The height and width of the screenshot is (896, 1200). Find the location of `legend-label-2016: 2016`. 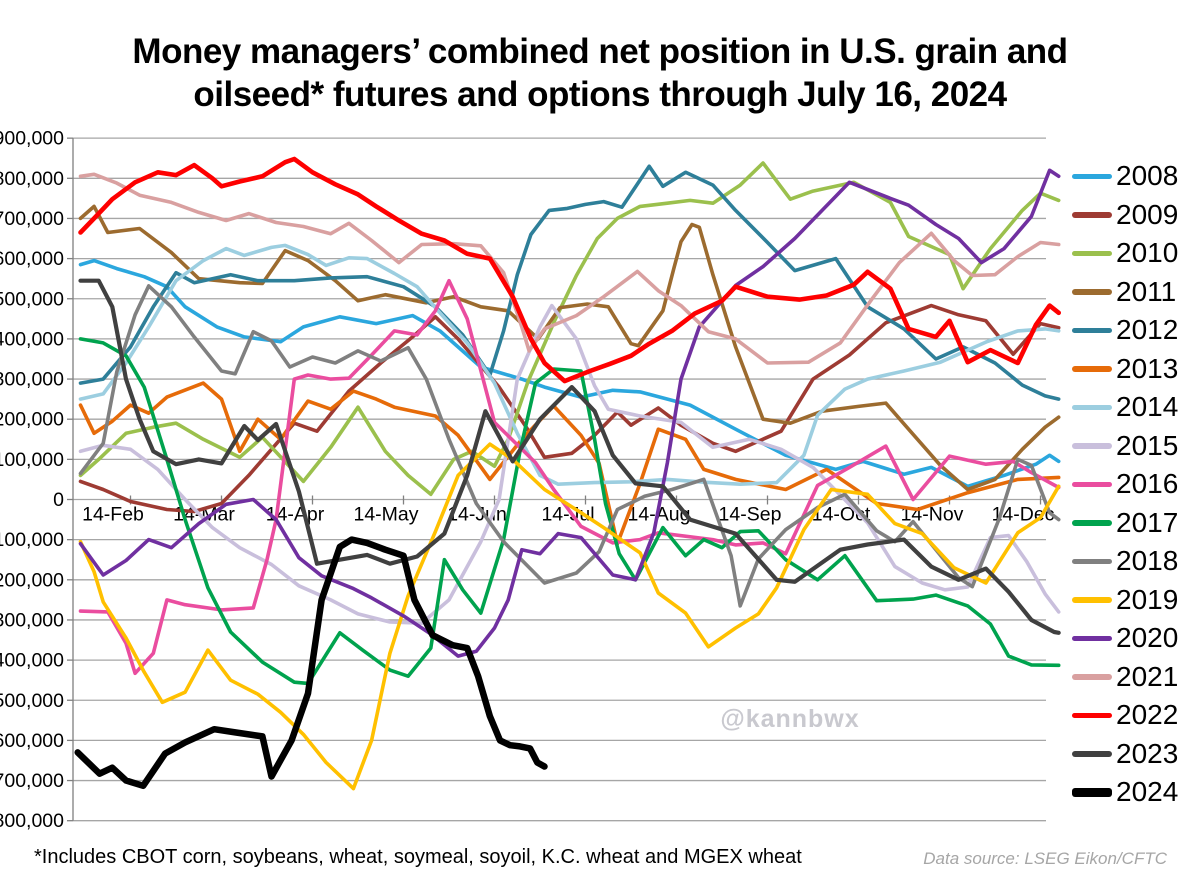

legend-label-2016: 2016 is located at coordinates (1147, 484).